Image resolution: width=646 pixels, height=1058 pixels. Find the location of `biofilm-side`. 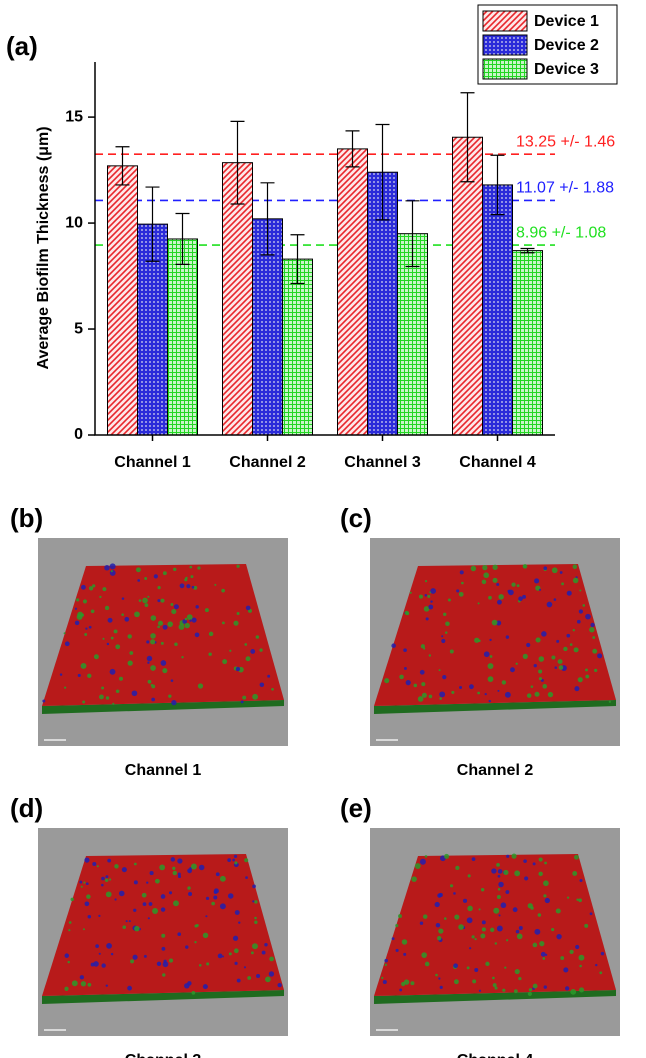

biofilm-side is located at coordinates (163, 707).